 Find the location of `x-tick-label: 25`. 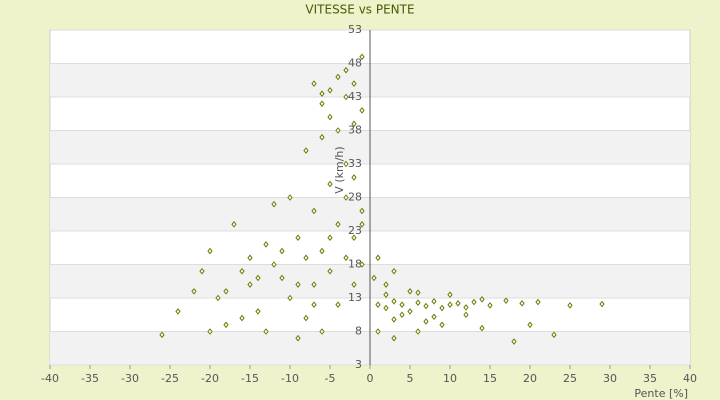

x-tick-label: 25 is located at coordinates (570, 378).